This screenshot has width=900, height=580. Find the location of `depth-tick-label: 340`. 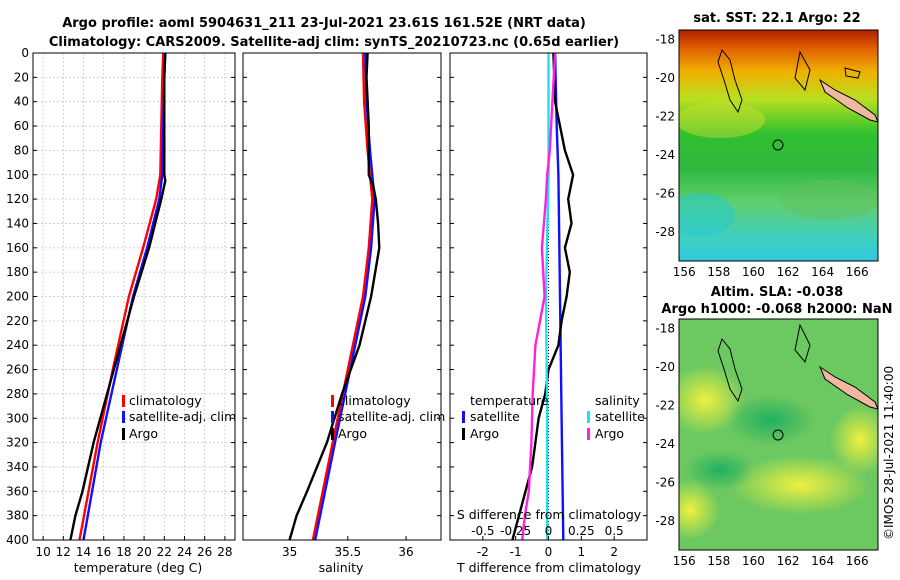

depth-tick-label: 340 is located at coordinates (17, 467).